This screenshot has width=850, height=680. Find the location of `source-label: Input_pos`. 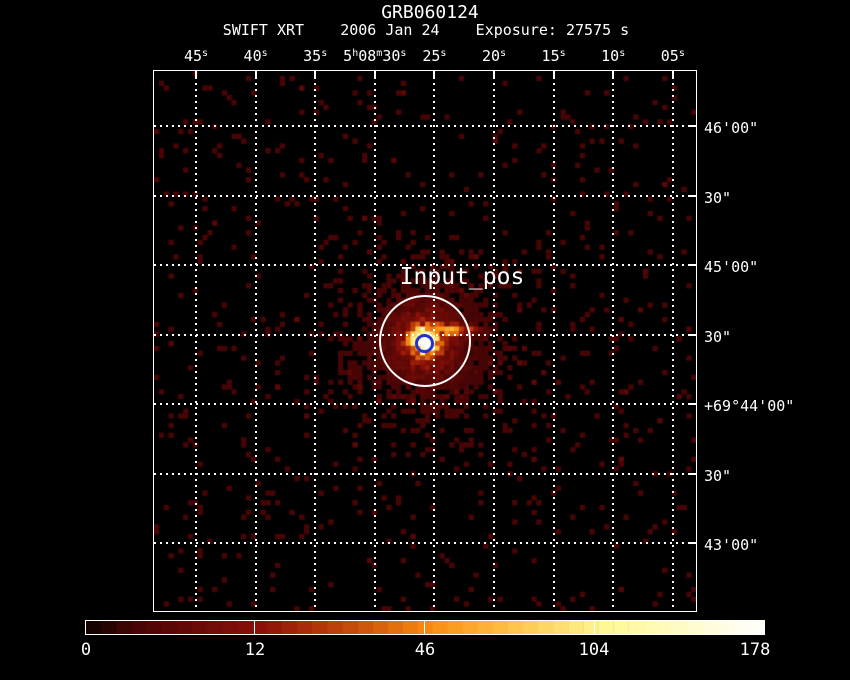

source-label: Input_pos is located at coordinates (462, 277).